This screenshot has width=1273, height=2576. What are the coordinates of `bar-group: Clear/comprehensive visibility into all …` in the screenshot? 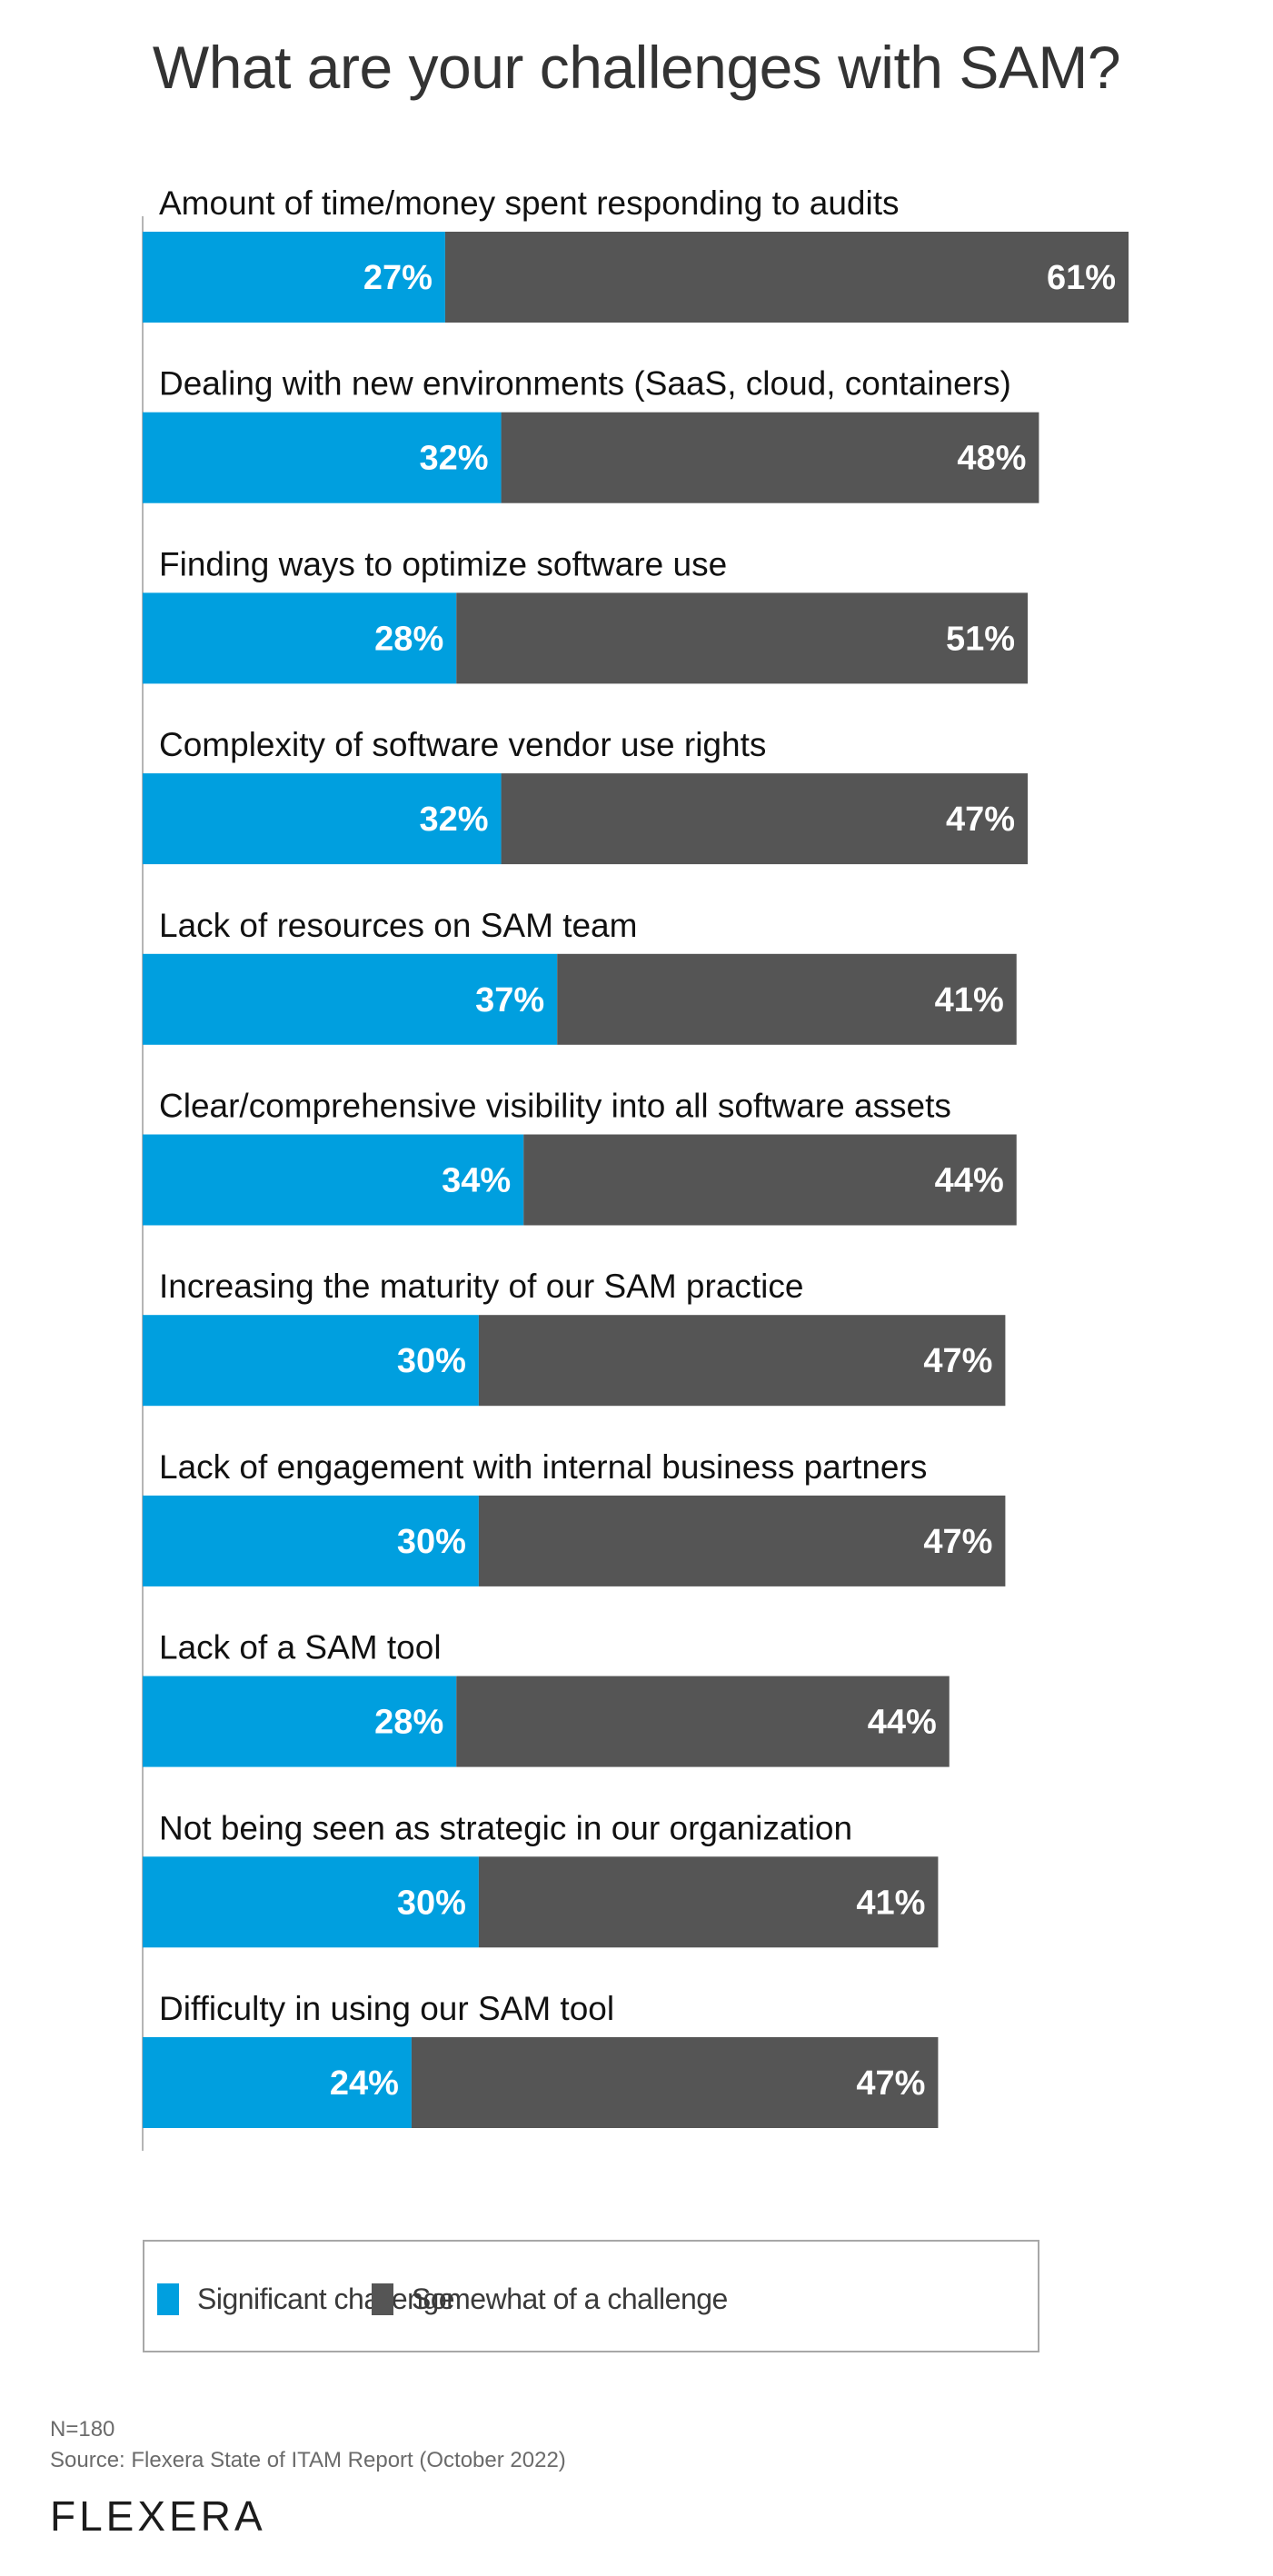 It's located at (580, 1157).